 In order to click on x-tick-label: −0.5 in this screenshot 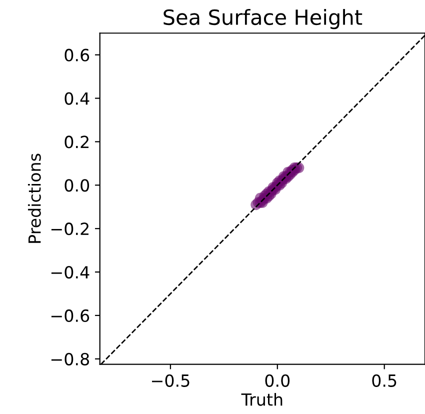, I will do `click(171, 380)`.